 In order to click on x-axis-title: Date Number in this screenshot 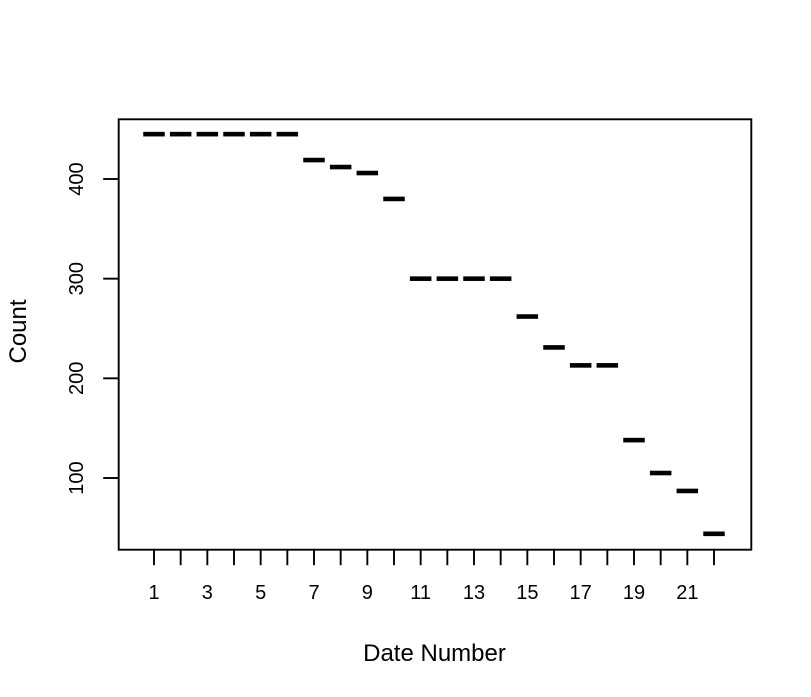, I will do `click(434, 653)`.